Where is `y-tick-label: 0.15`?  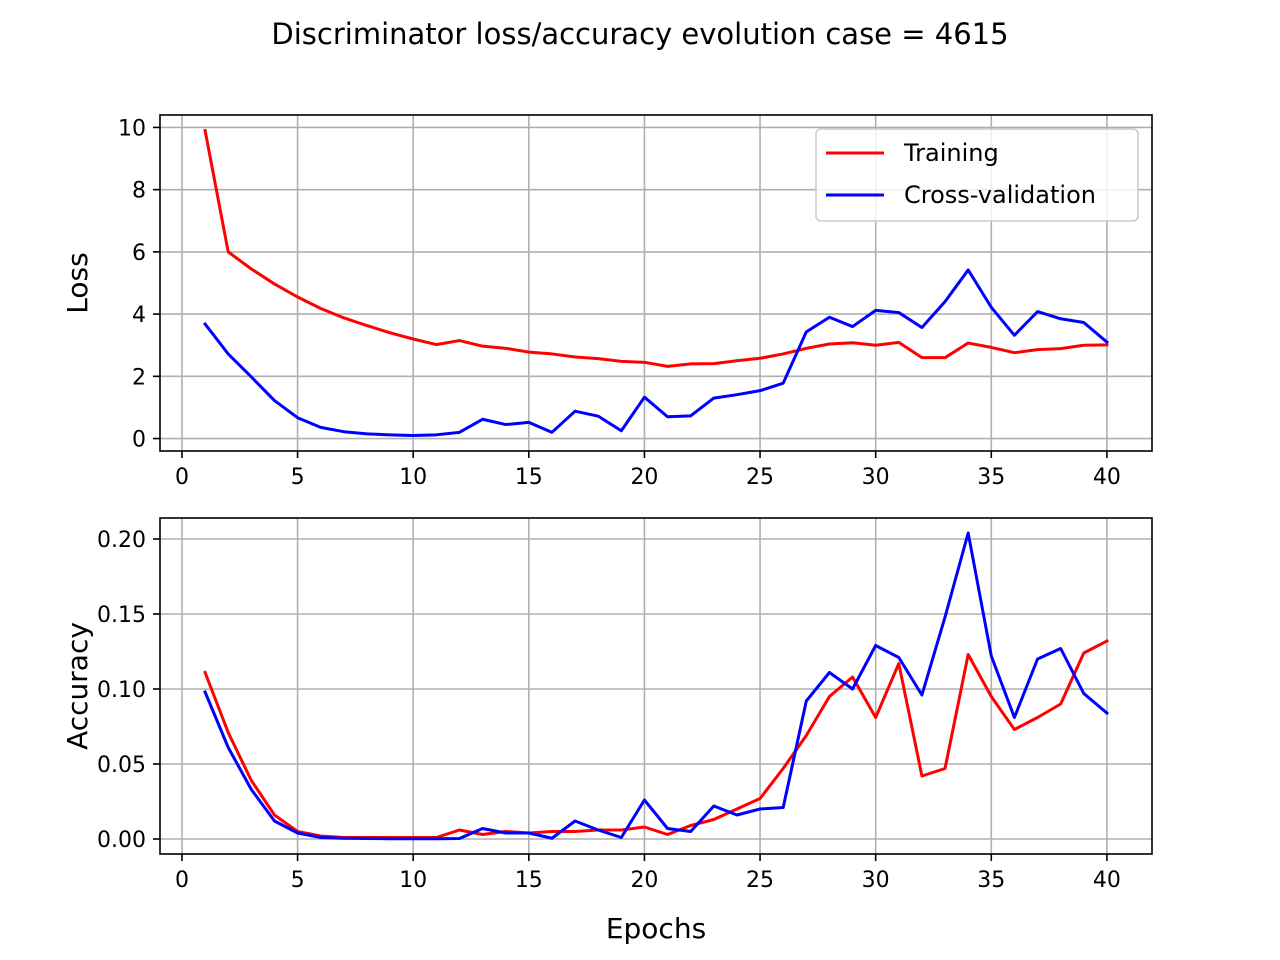 y-tick-label: 0.15 is located at coordinates (121, 615).